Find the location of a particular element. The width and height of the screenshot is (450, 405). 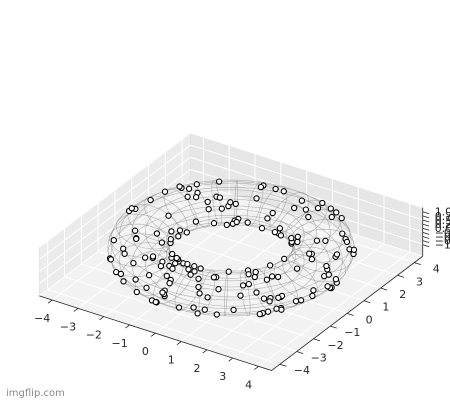

z-tick-label: 0.50 is located at coordinates (442, 220).